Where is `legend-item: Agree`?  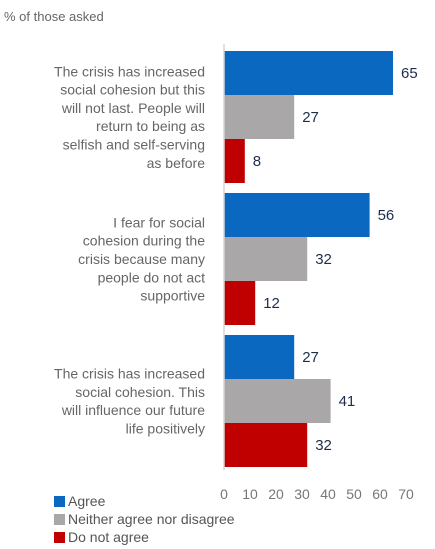
legend-item: Agree is located at coordinates (144, 501).